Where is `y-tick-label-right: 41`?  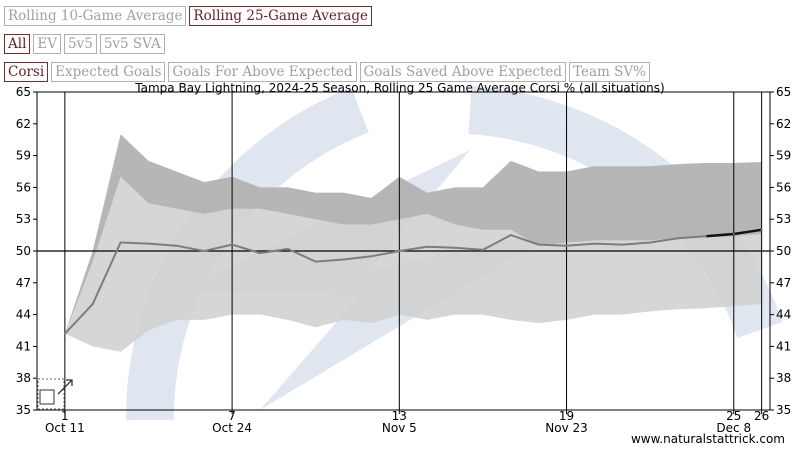 y-tick-label-right: 41 is located at coordinates (783, 346).